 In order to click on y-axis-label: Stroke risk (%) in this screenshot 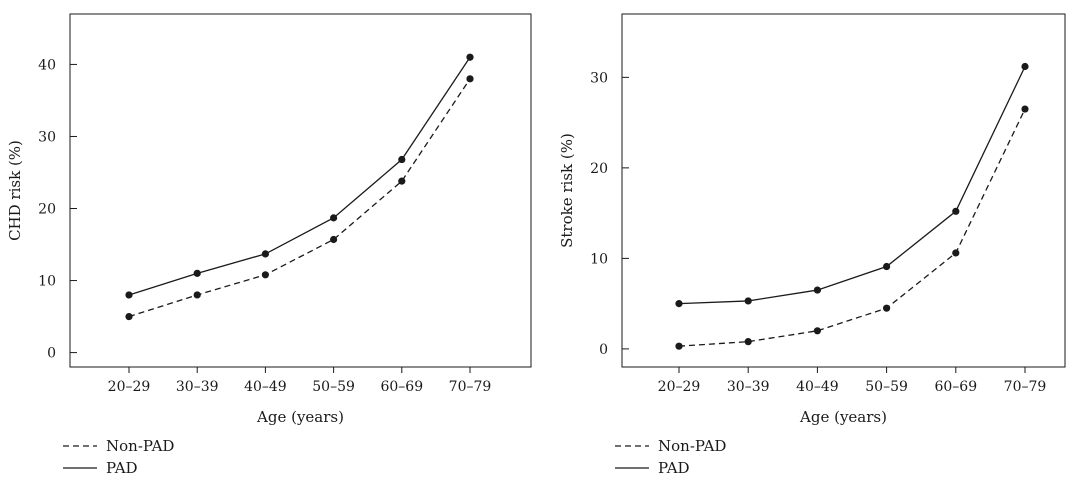, I will do `click(567, 190)`.